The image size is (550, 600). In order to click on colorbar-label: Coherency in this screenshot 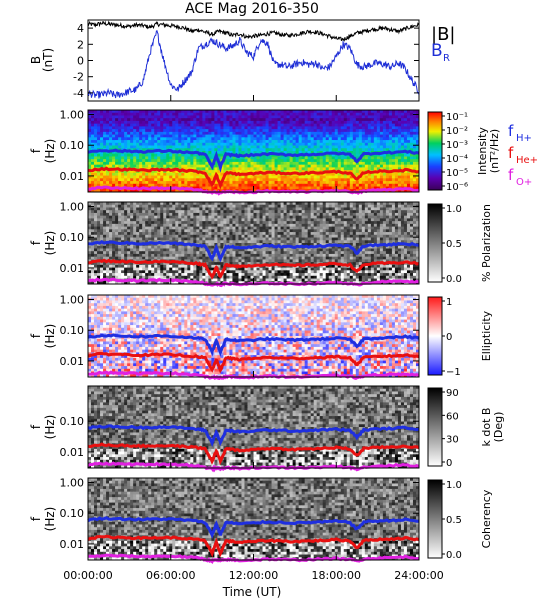, I will do `click(486, 518)`.